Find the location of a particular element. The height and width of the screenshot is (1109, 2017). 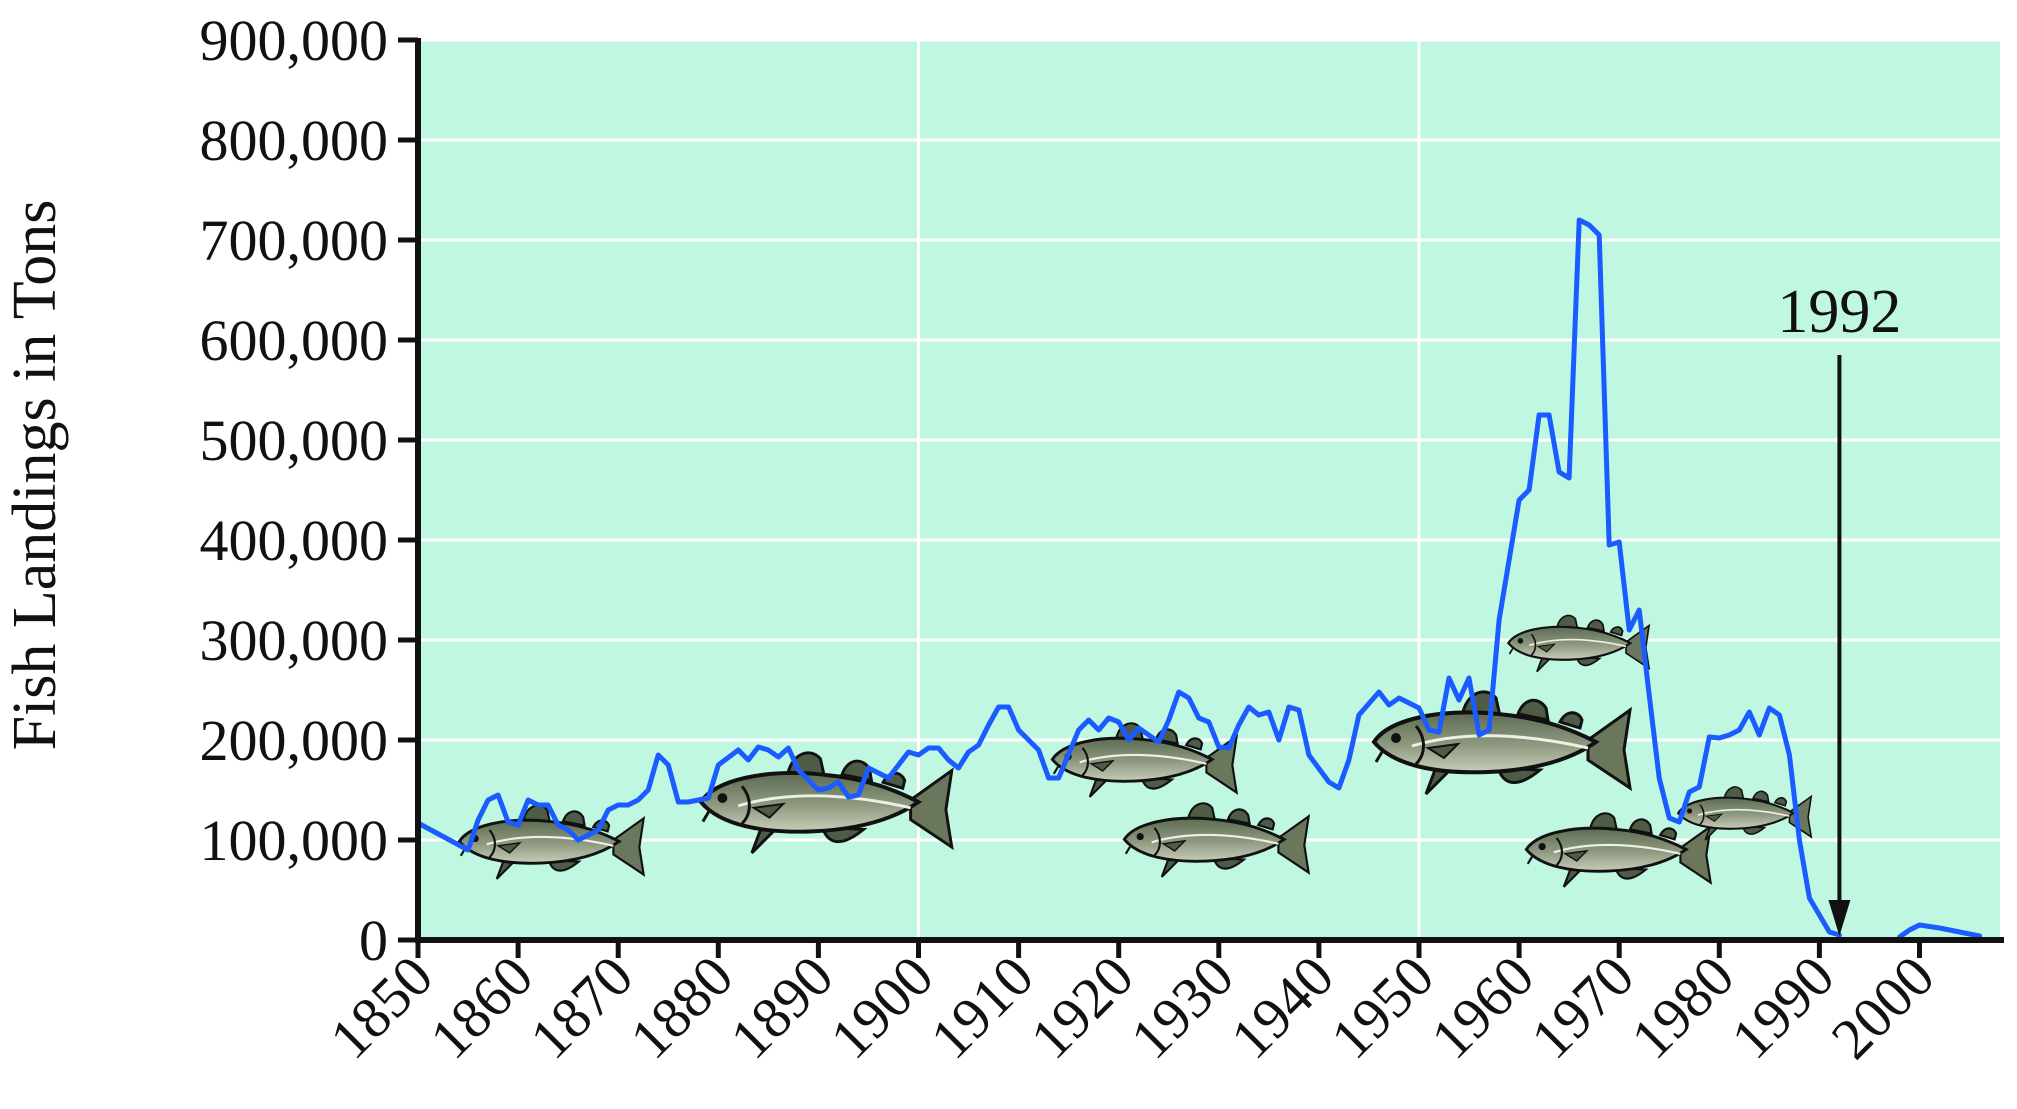

x-tick-label: 1860 is located at coordinates (481, 1007).